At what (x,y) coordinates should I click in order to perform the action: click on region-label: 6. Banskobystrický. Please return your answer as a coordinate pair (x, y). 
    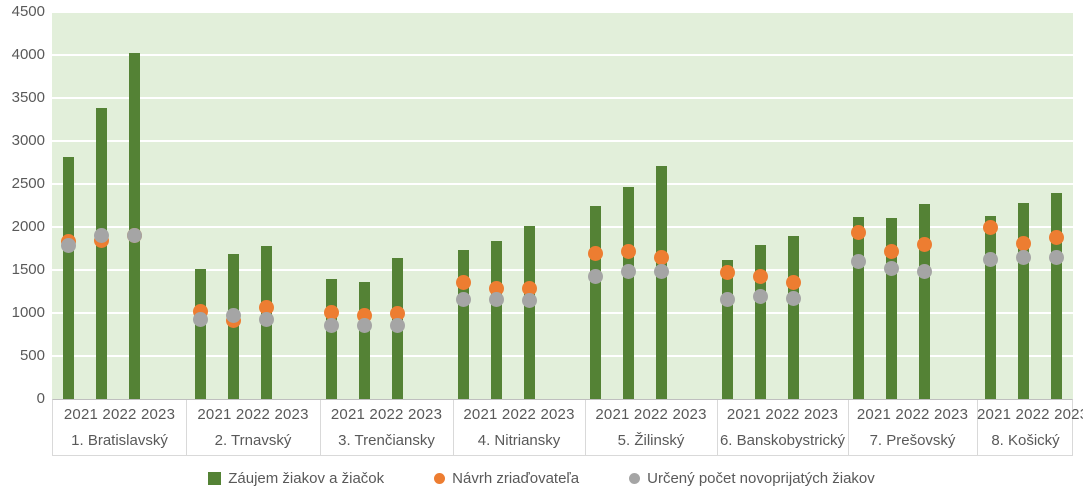
    Looking at the image, I should click on (782, 440).